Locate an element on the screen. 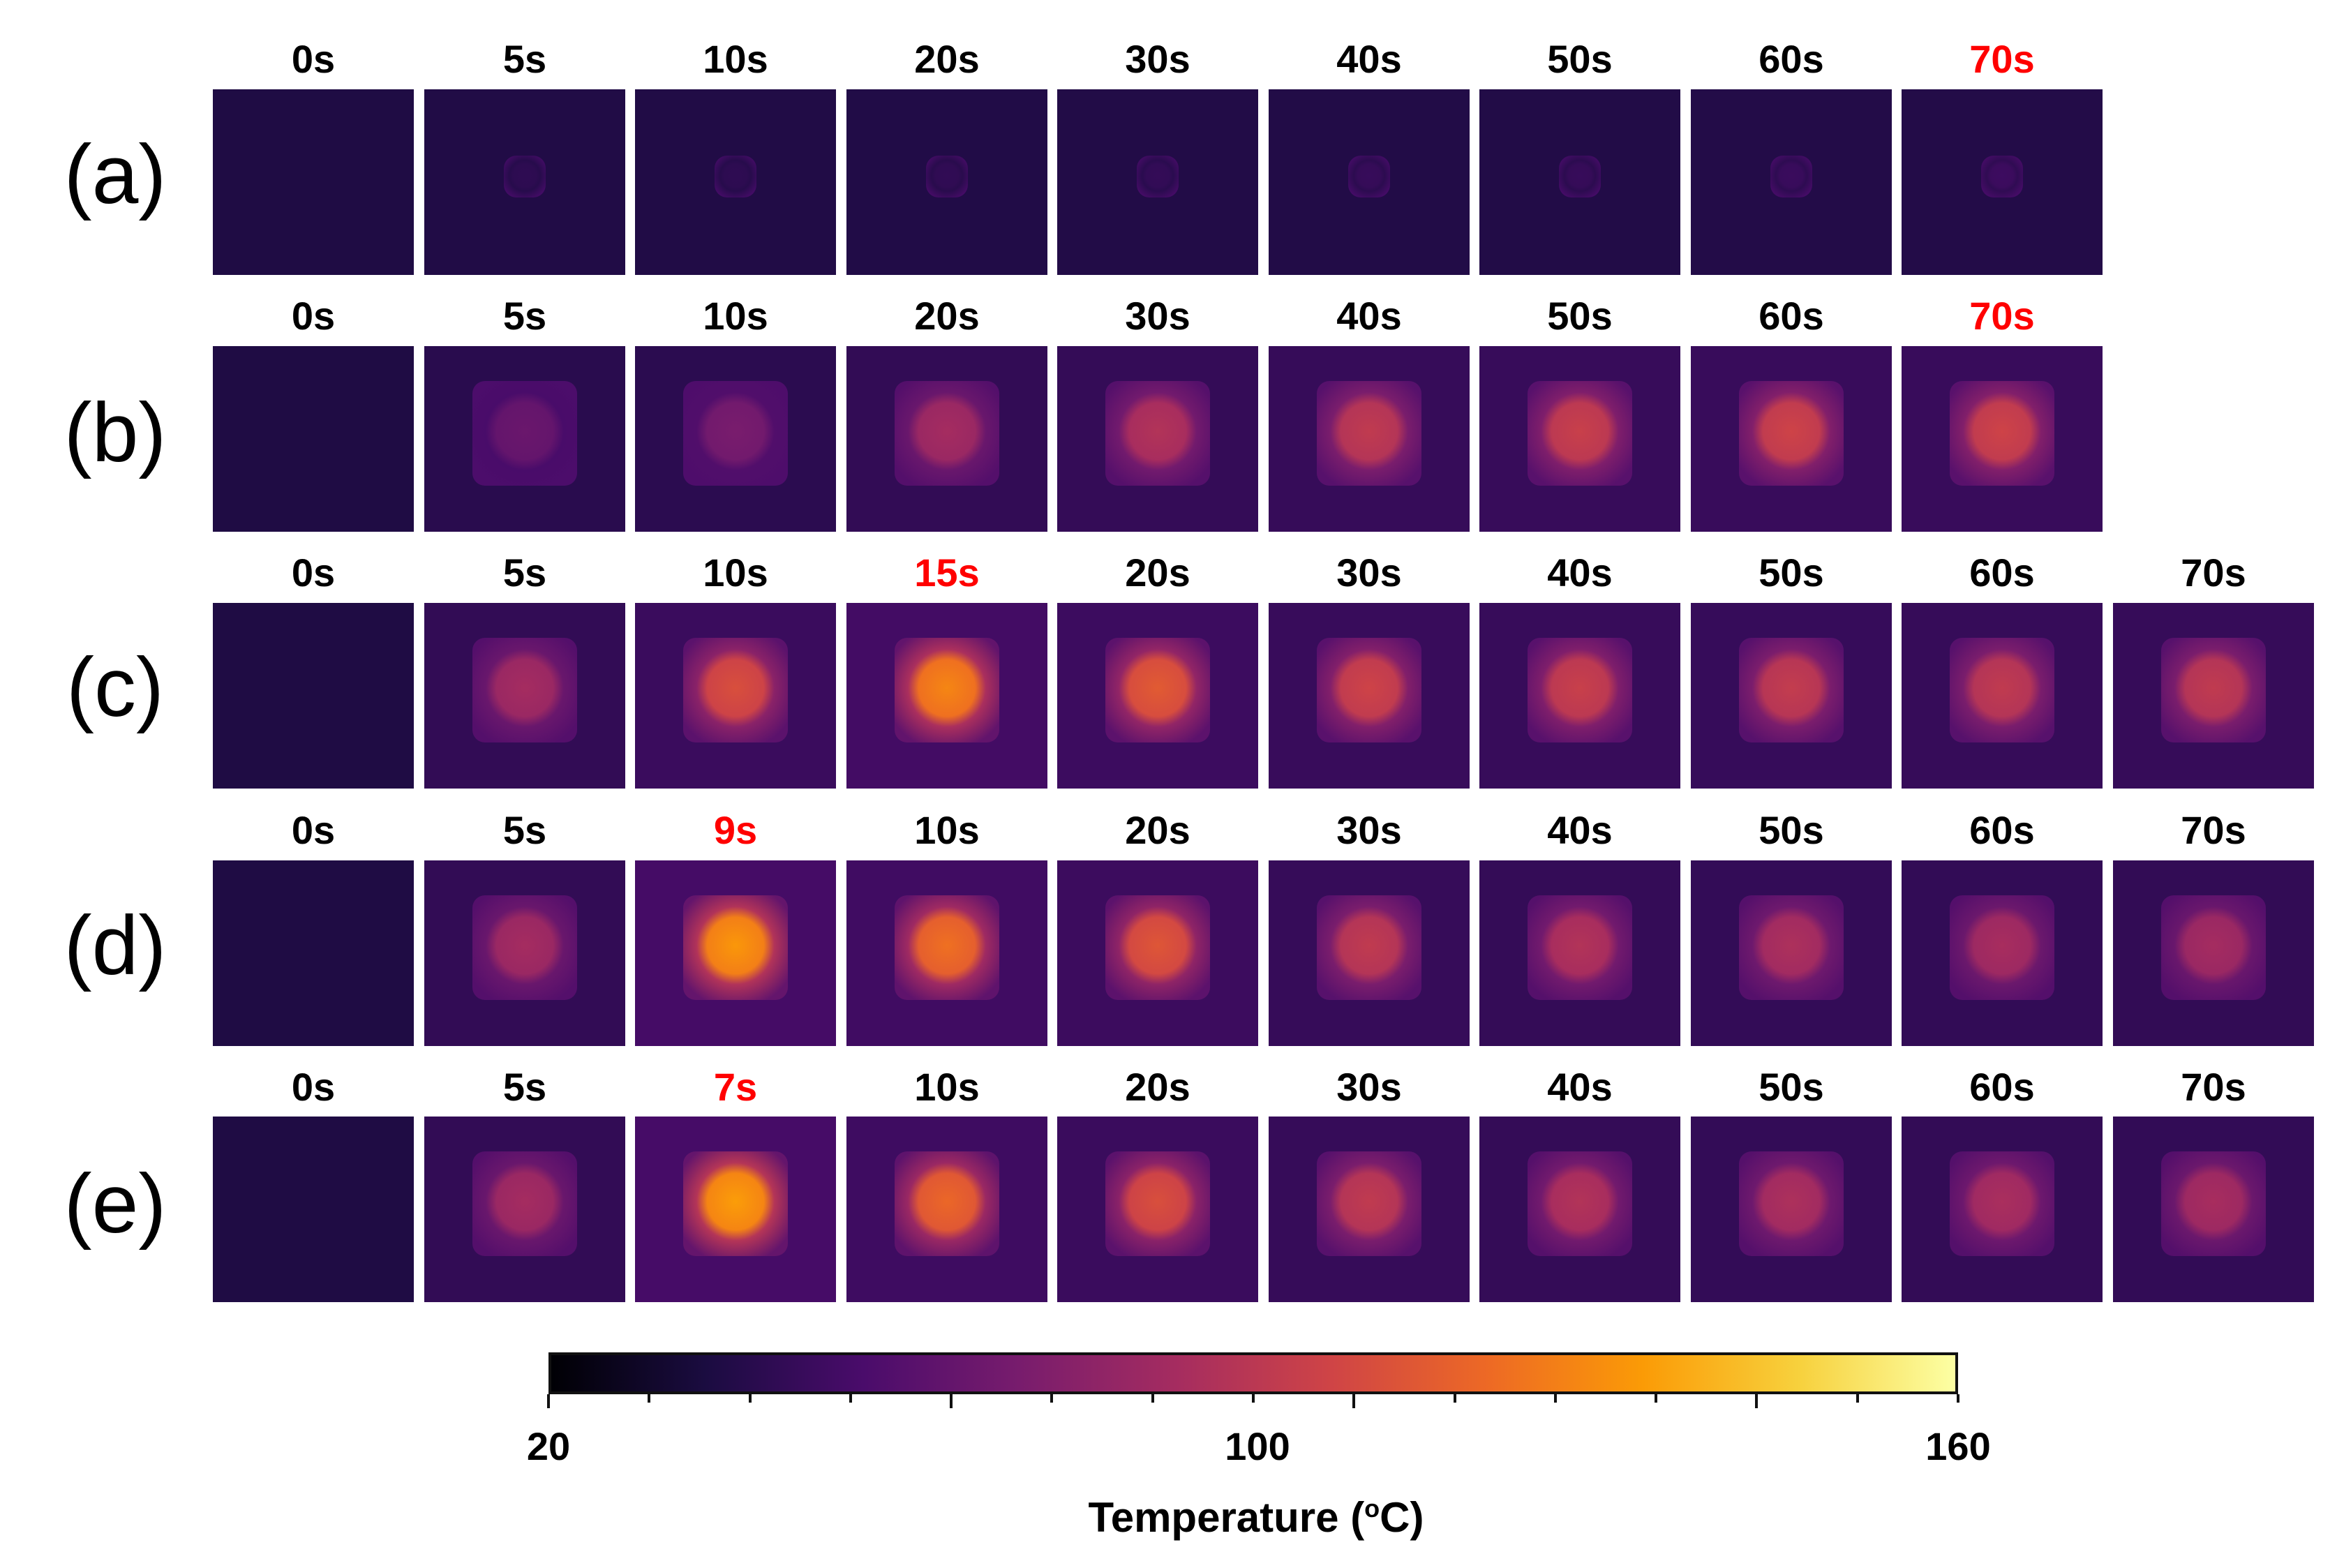 Image resolution: width=2337 pixels, height=1568 pixels. time-label: 0s is located at coordinates (313, 573).